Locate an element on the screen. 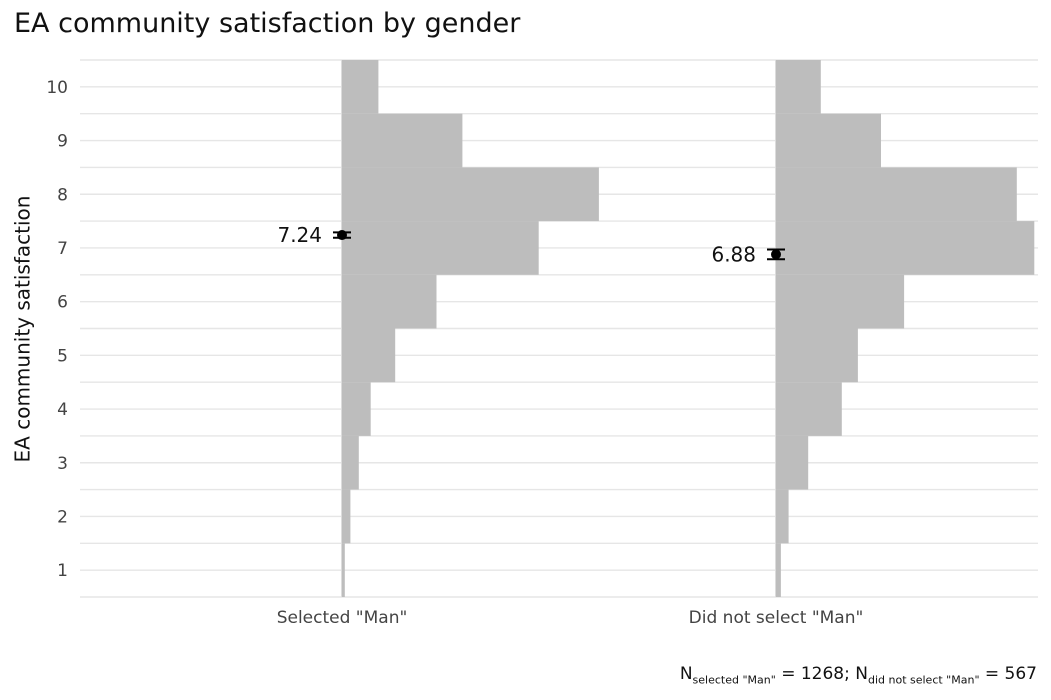 The image size is (1051, 700). caption-n2-value: = 567 is located at coordinates (1008, 674).